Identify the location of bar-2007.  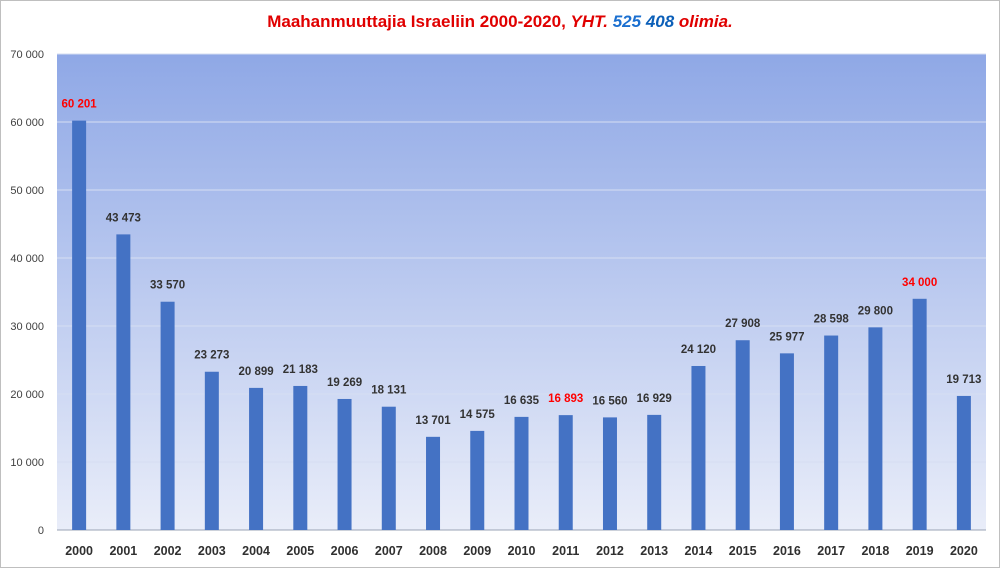
(388, 468).